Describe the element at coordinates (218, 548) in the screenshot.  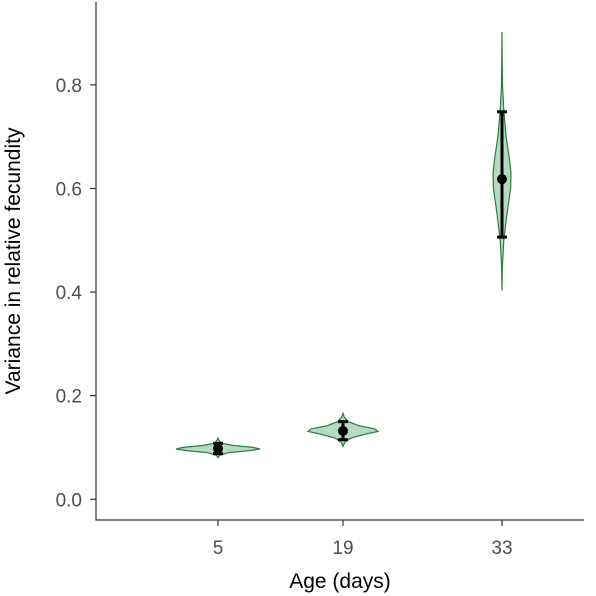
I see `x-tick-label: 5` at that location.